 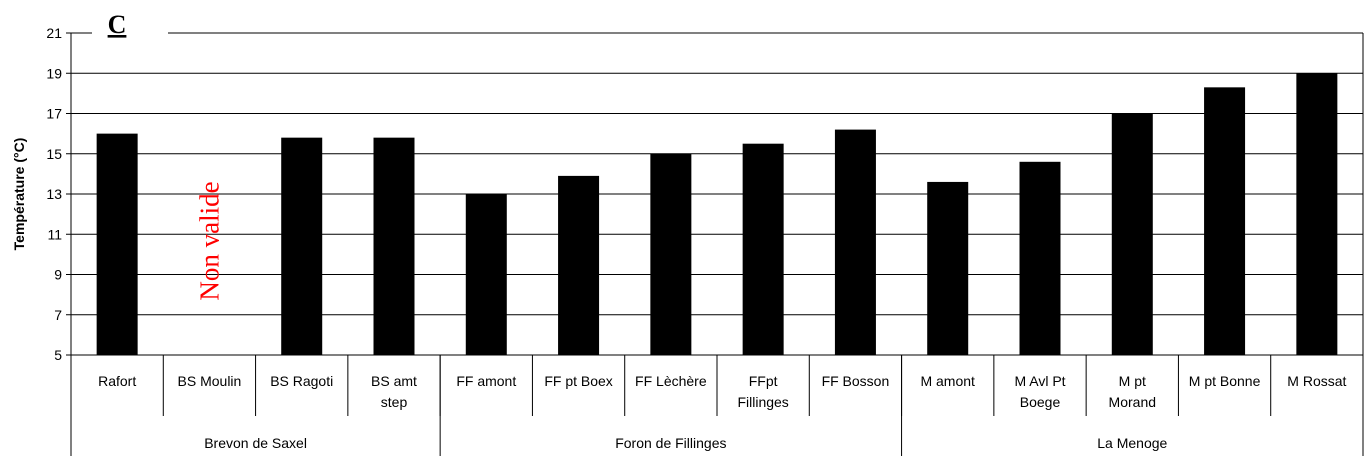 What do you see at coordinates (54, 114) in the screenshot?
I see `y-tick-label: 17` at bounding box center [54, 114].